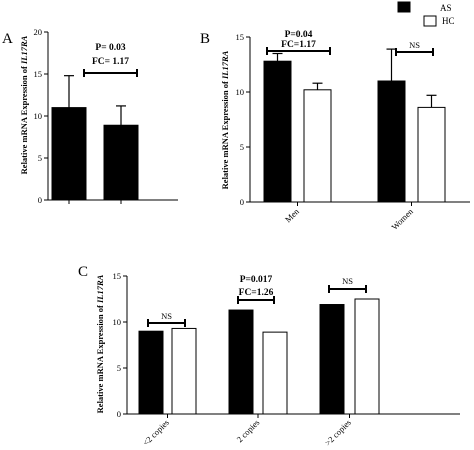 The height and width of the screenshot is (450, 474). Describe the element at coordinates (119, 414) in the screenshot. I see `y-tick-label-c: 0` at that location.